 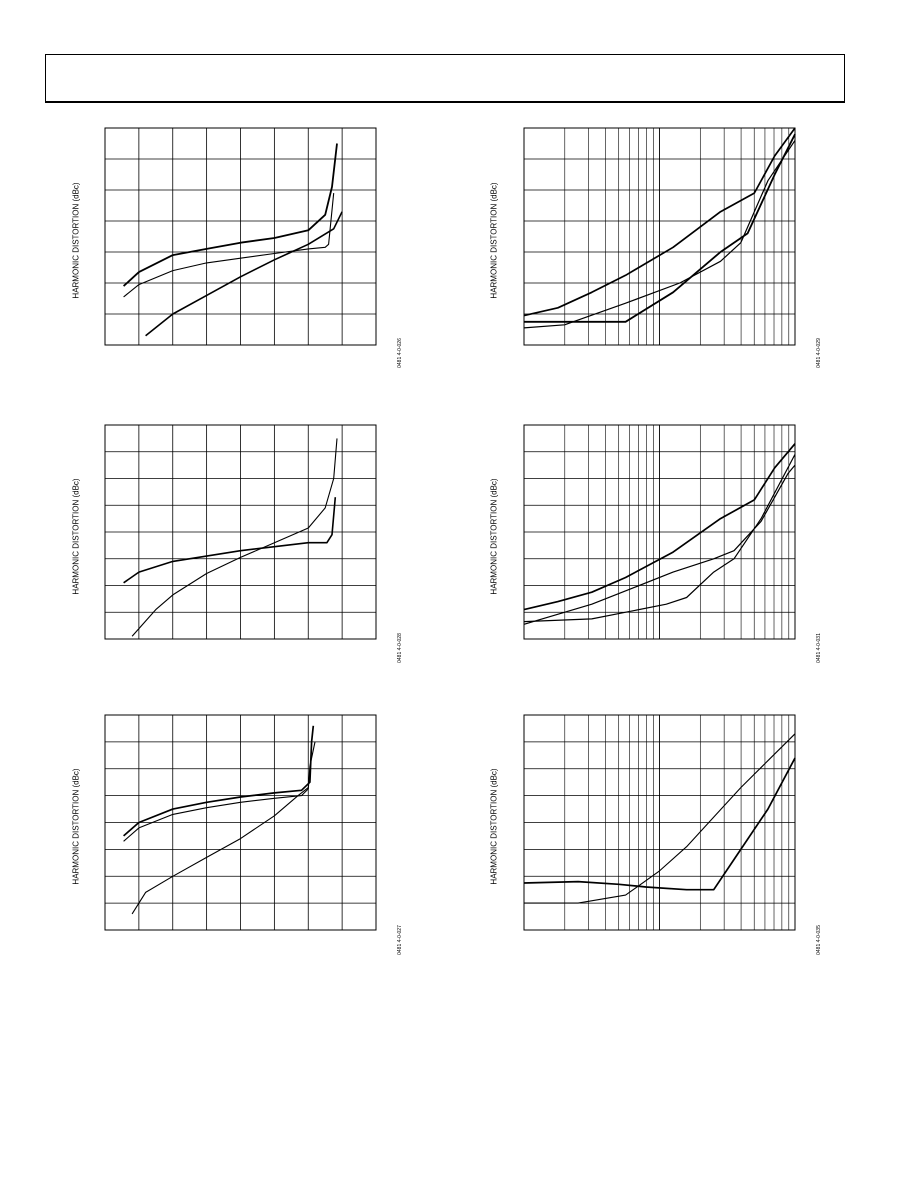 I want to click on figure-id: 0481 4-0-027, so click(x=400, y=940).